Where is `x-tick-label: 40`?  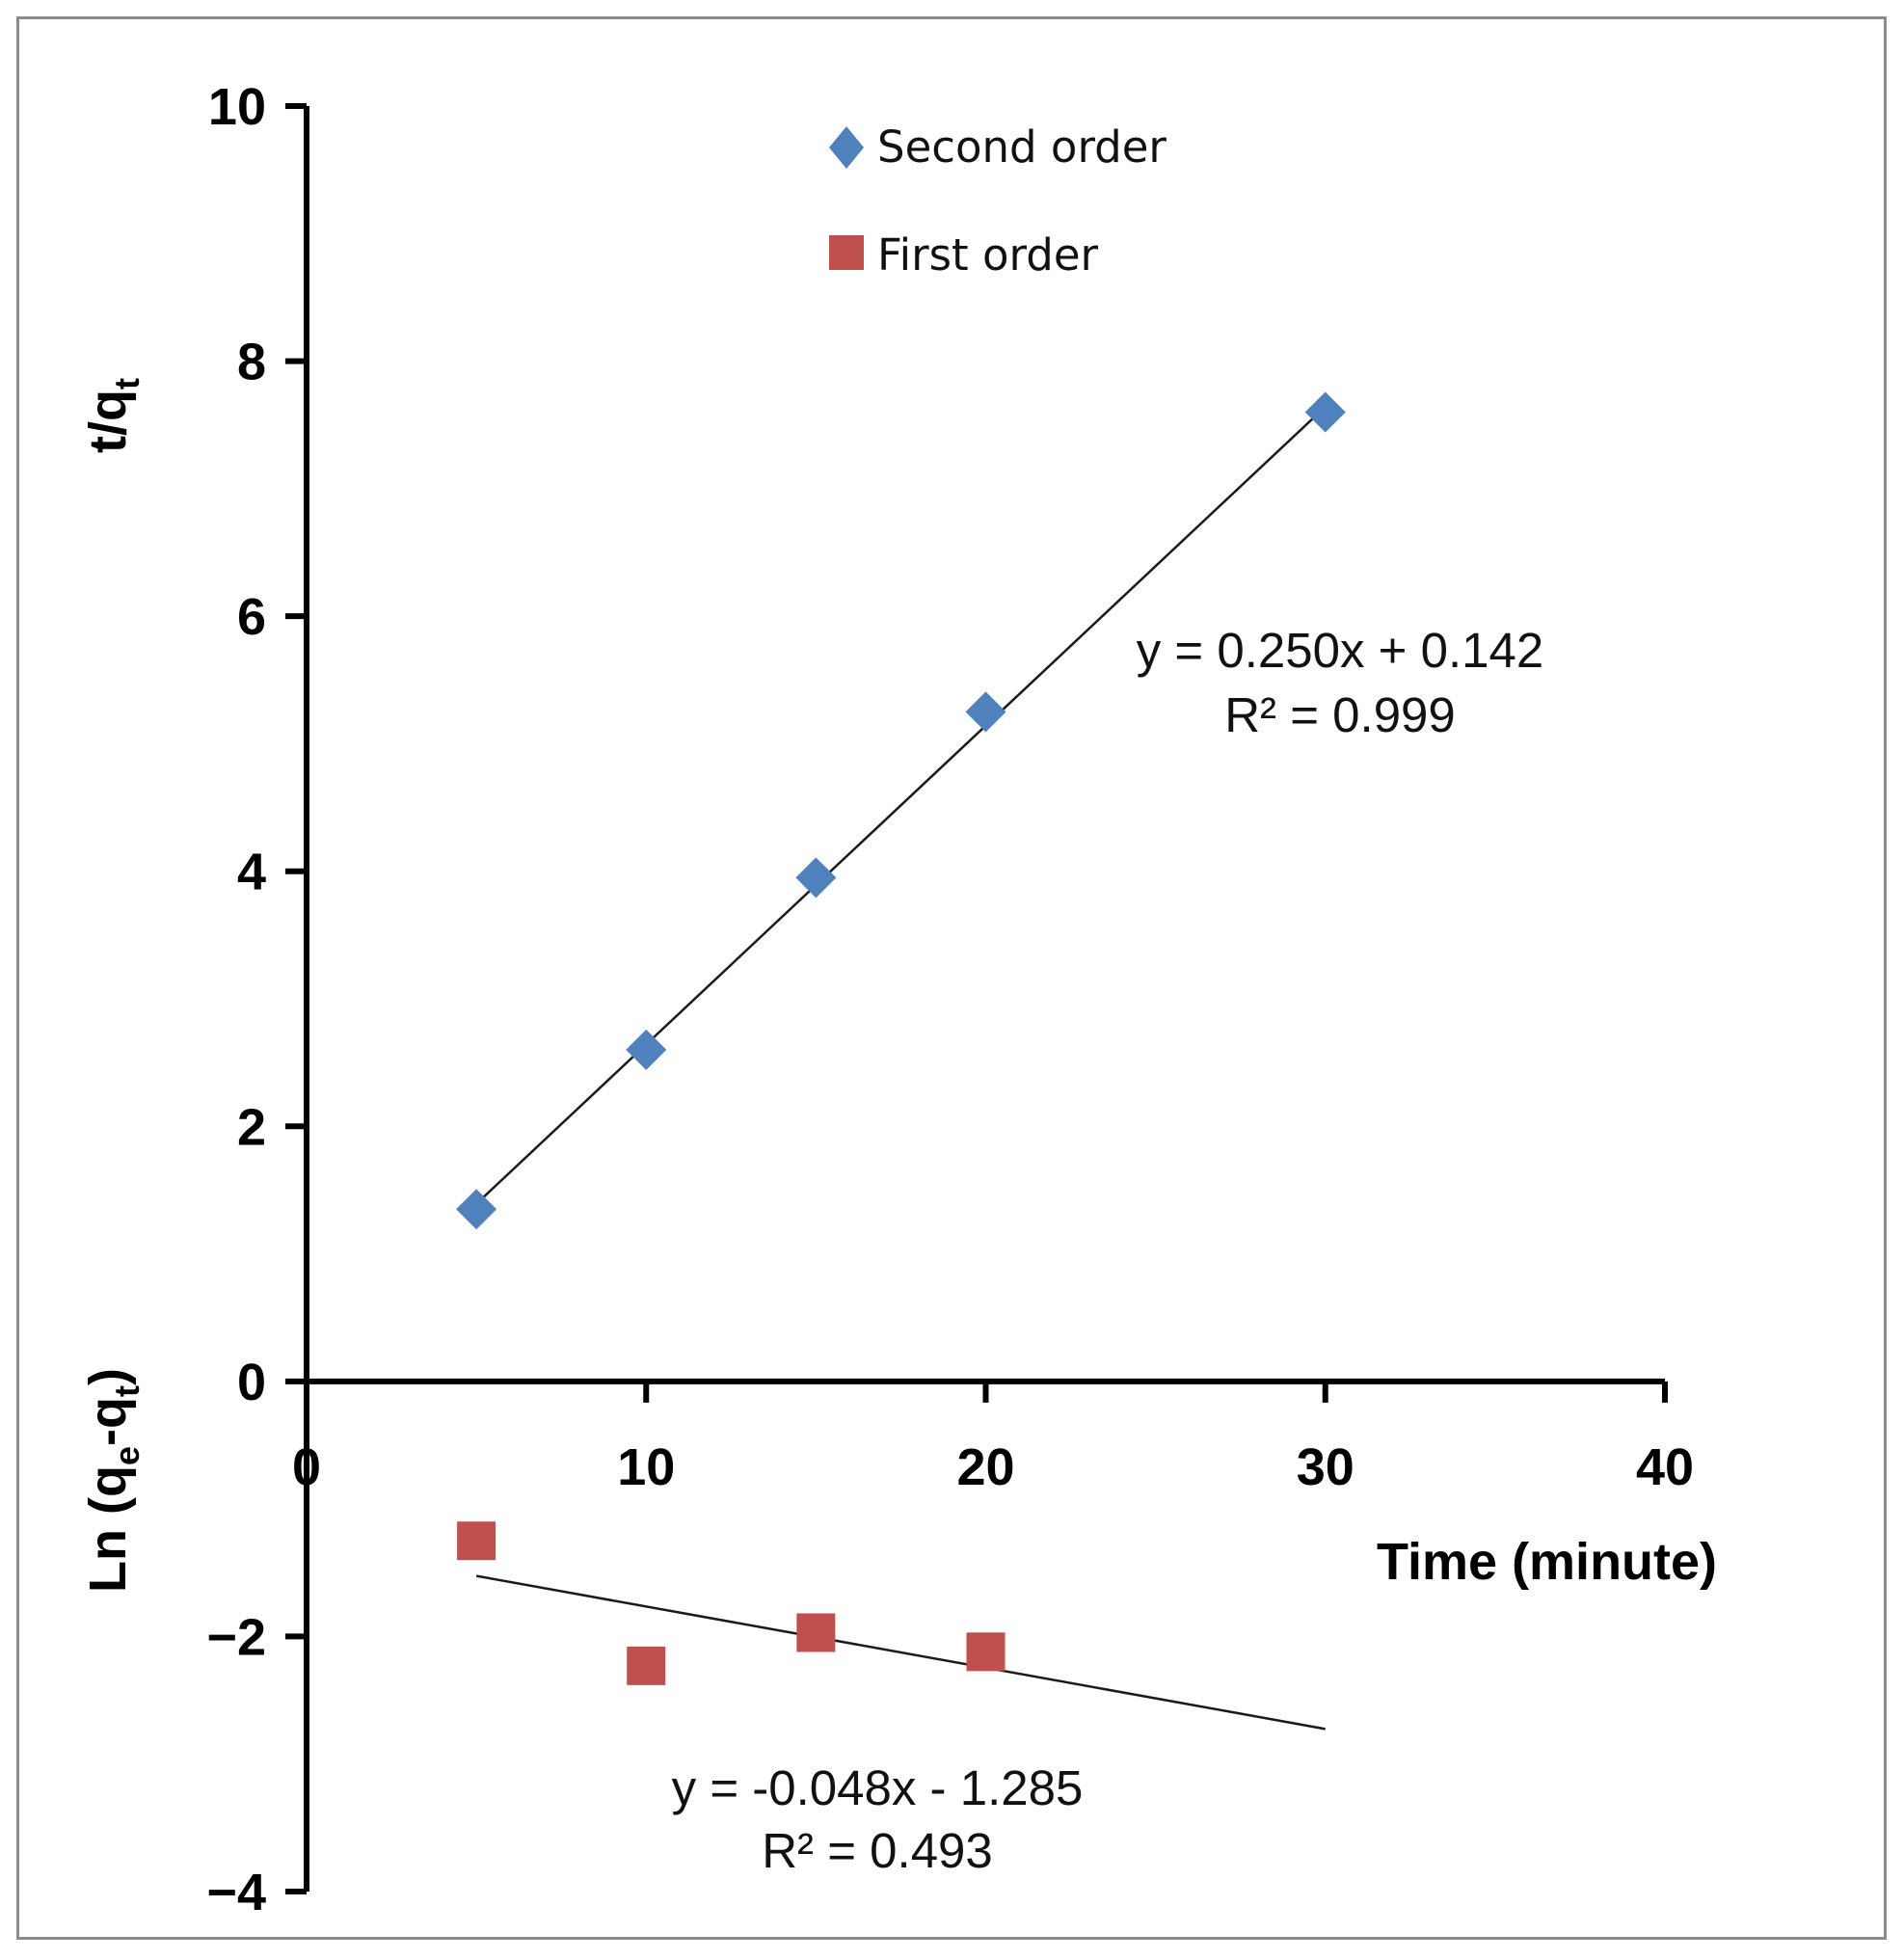 x-tick-label: 40 is located at coordinates (1665, 1467).